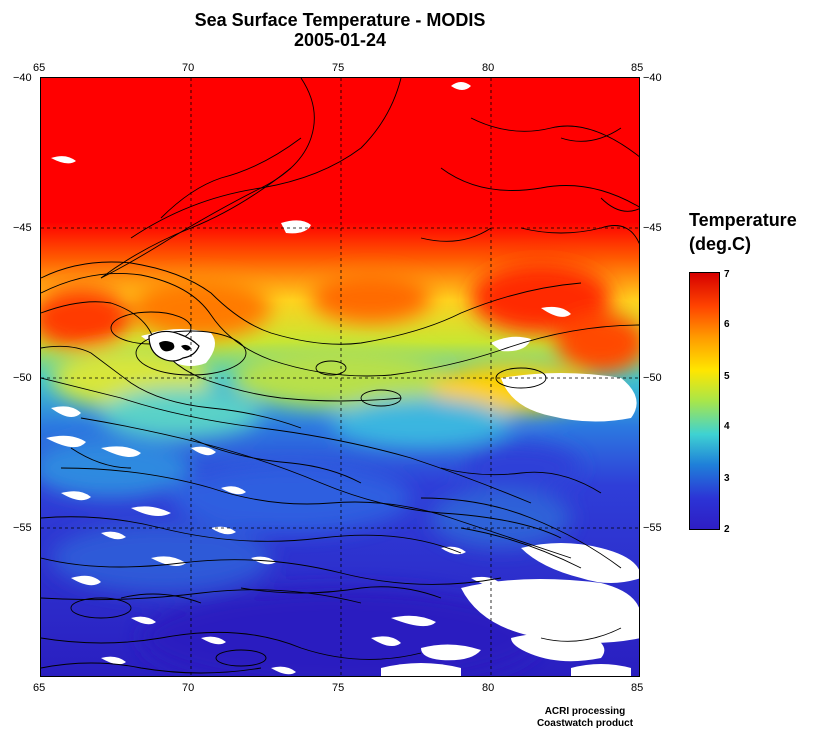 This screenshot has height=738, width=822. I want to click on colorbar-title: Temperature (deg.C), so click(743, 232).